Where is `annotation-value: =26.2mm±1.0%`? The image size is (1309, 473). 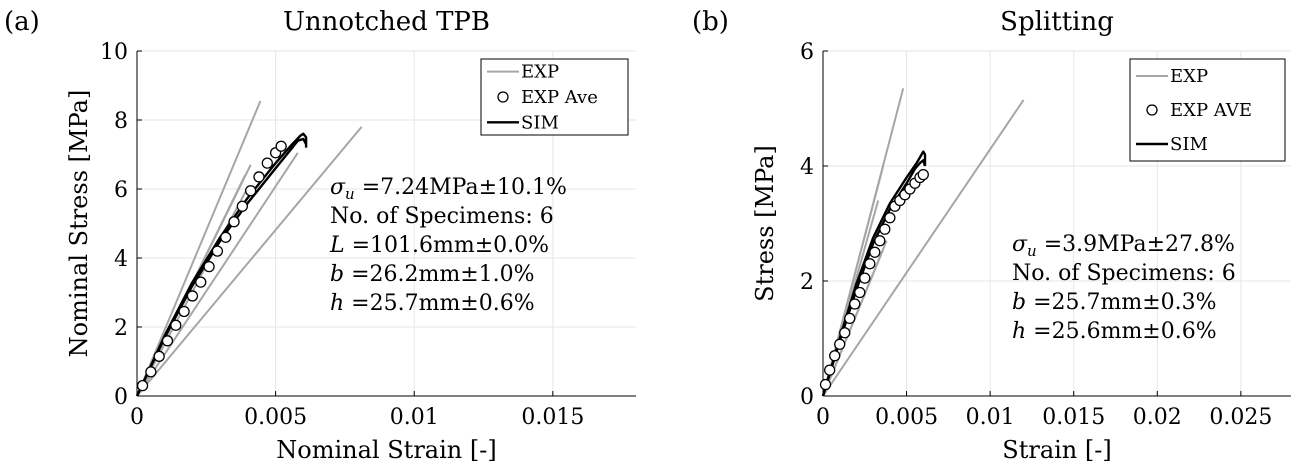 annotation-value: =26.2mm±1.0% is located at coordinates (439, 274).